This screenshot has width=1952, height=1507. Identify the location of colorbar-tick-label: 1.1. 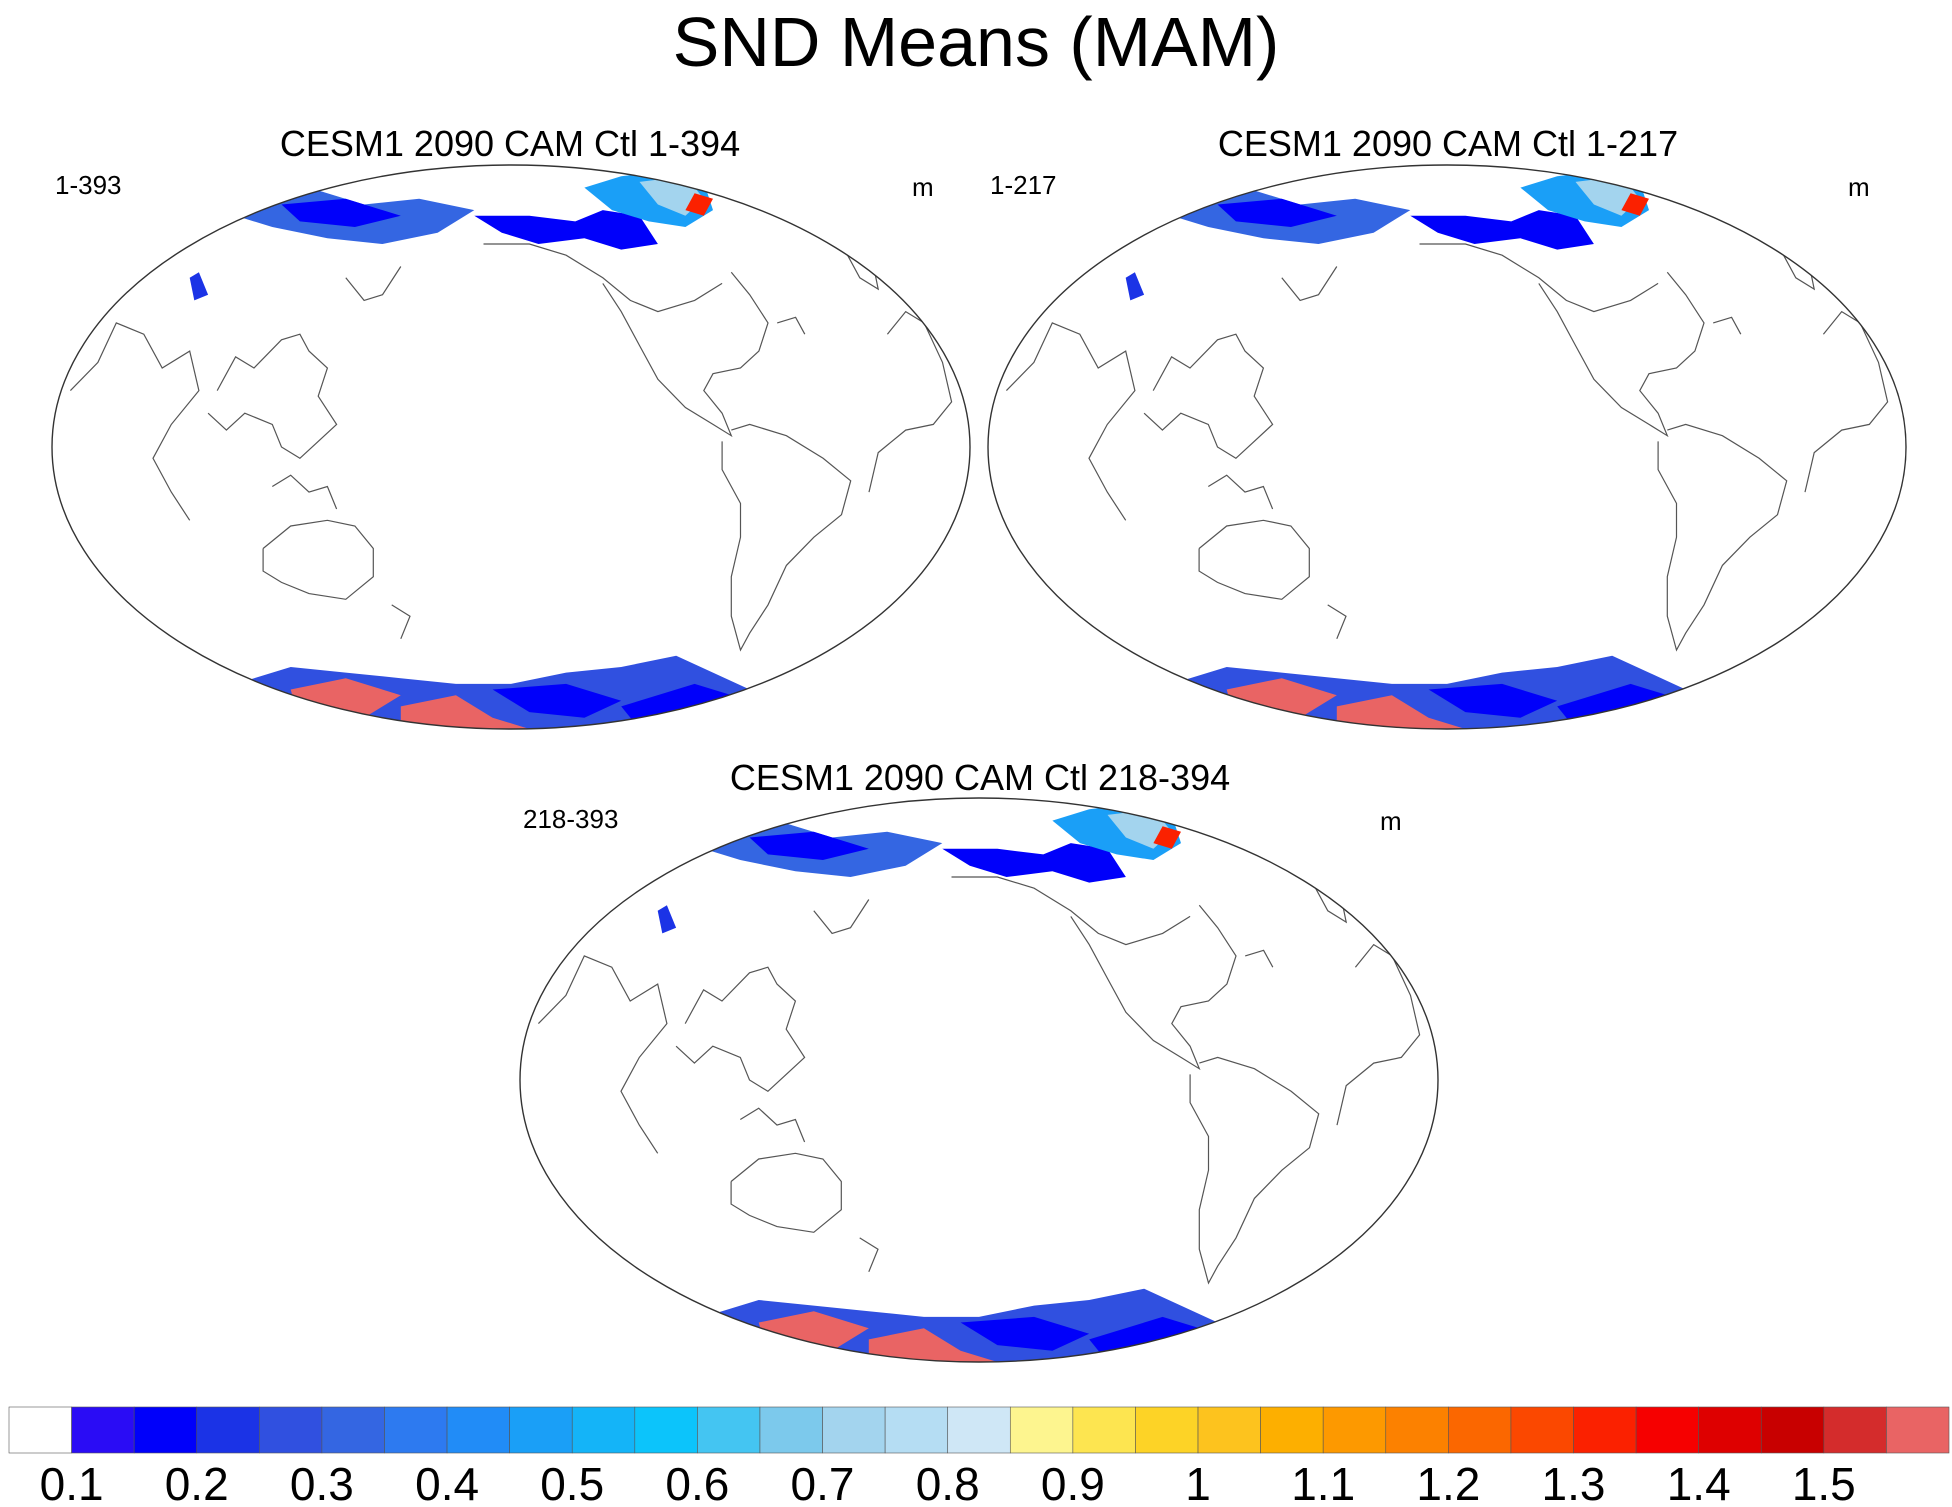
(1323, 1482).